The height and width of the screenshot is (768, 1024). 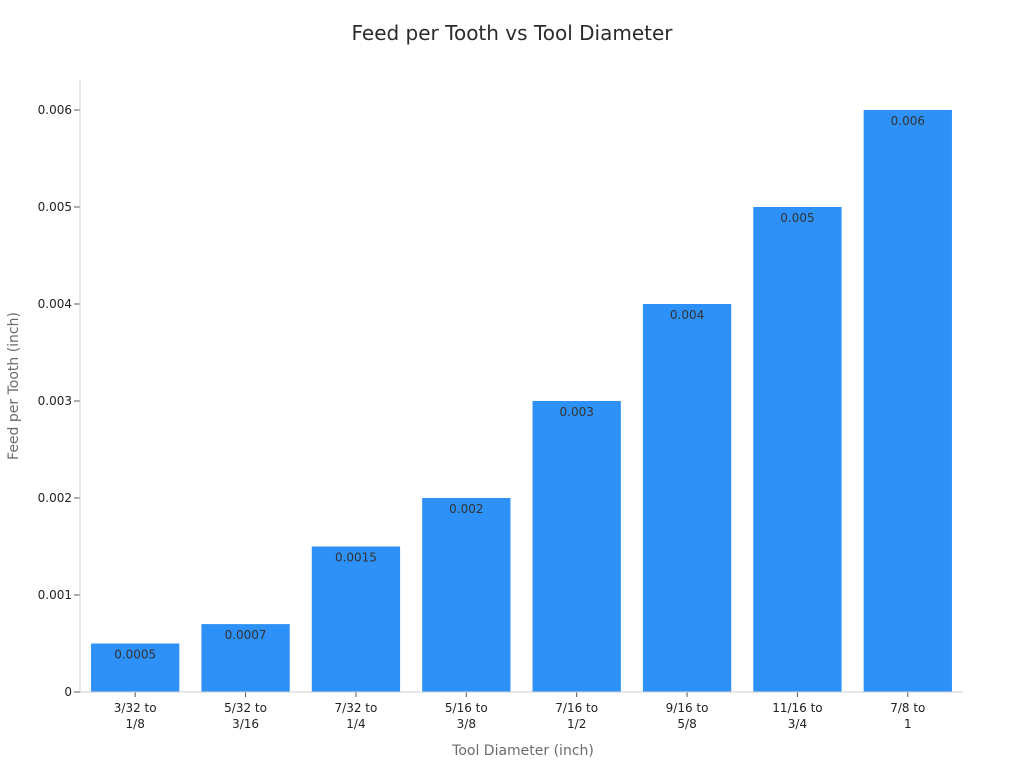 I want to click on y-tick-label: 0, so click(x=68, y=692).